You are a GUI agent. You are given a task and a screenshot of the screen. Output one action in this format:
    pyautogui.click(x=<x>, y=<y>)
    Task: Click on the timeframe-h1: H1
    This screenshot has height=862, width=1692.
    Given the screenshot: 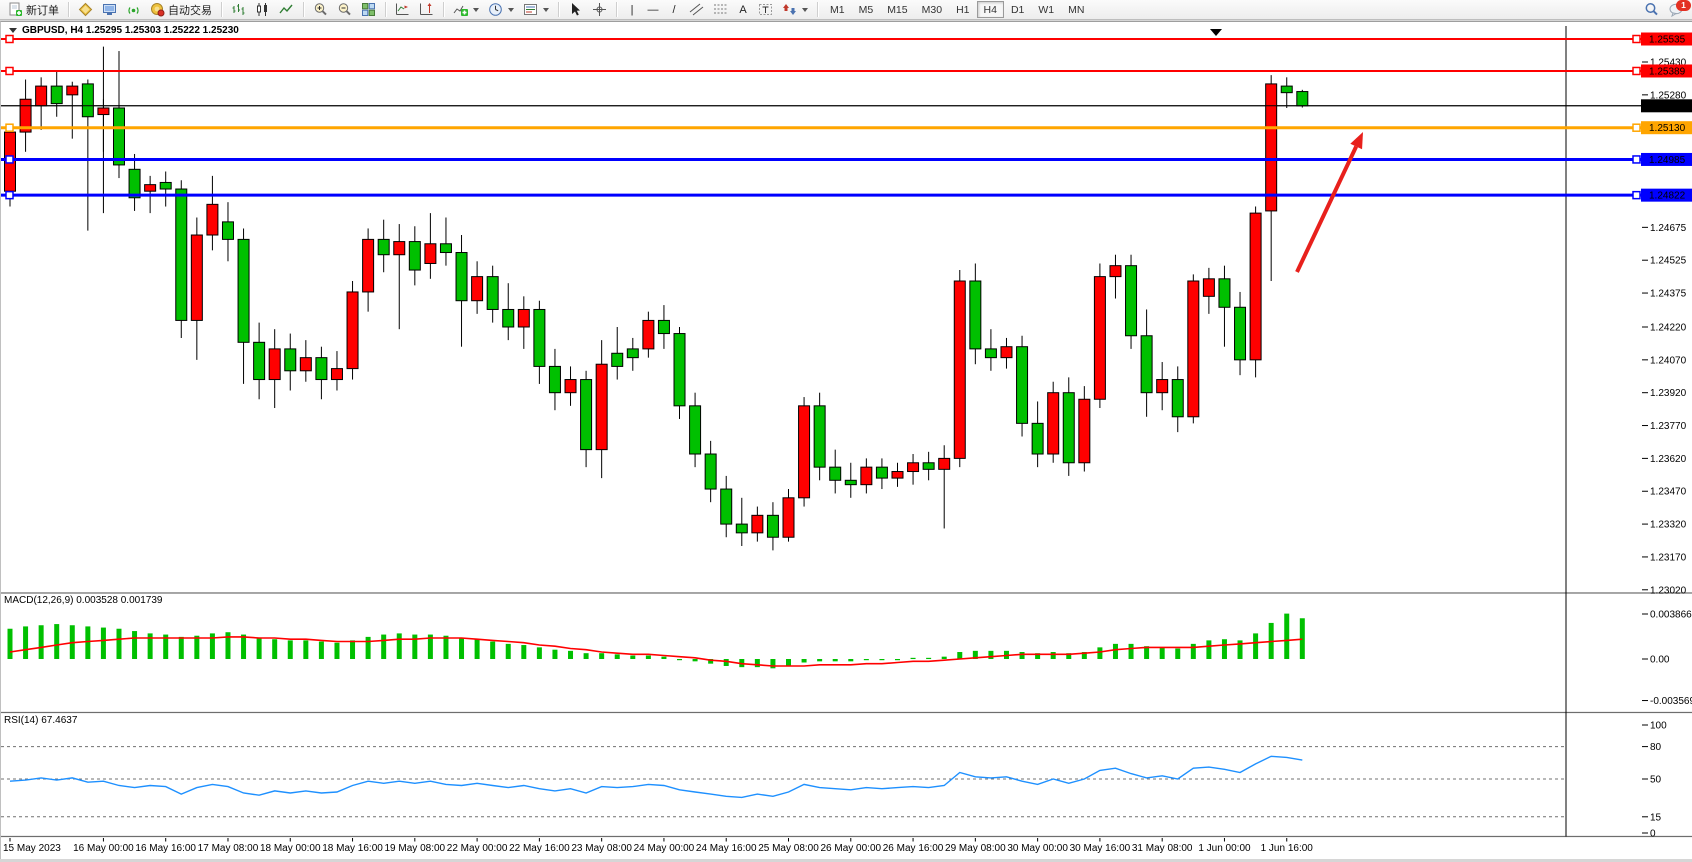 What is the action you would take?
    pyautogui.click(x=962, y=9)
    